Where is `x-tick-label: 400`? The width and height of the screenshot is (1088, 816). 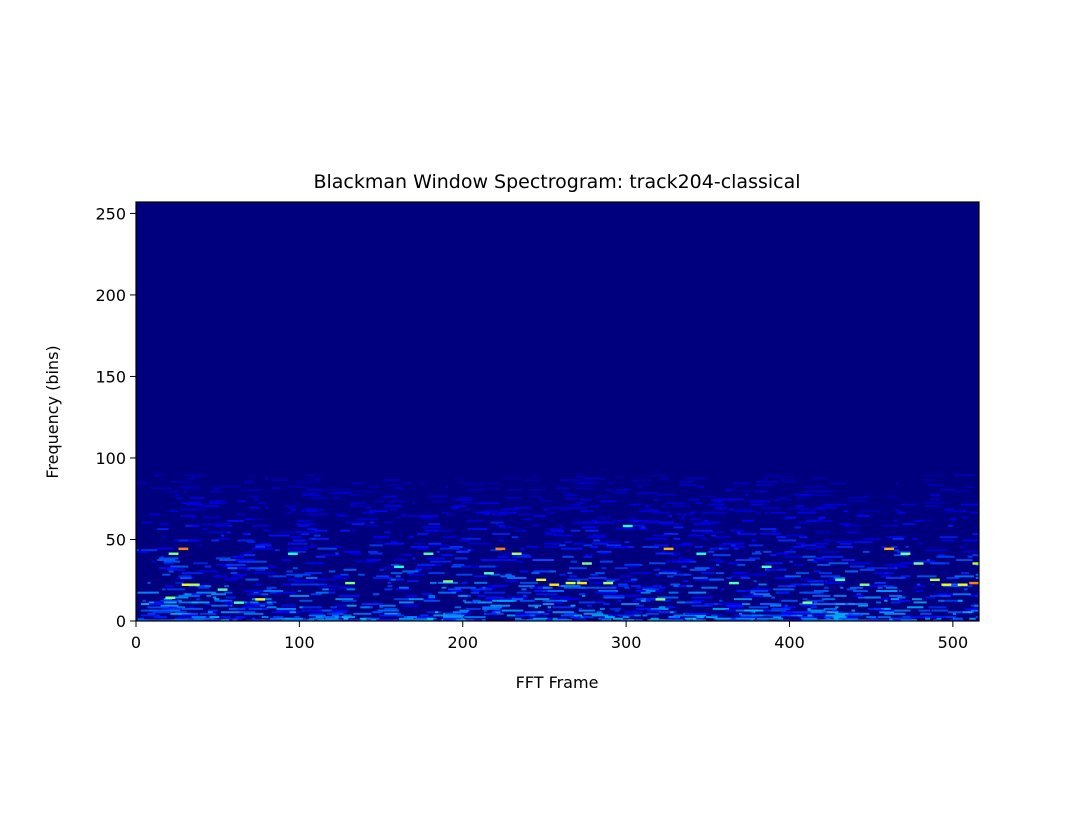 x-tick-label: 400 is located at coordinates (789, 642).